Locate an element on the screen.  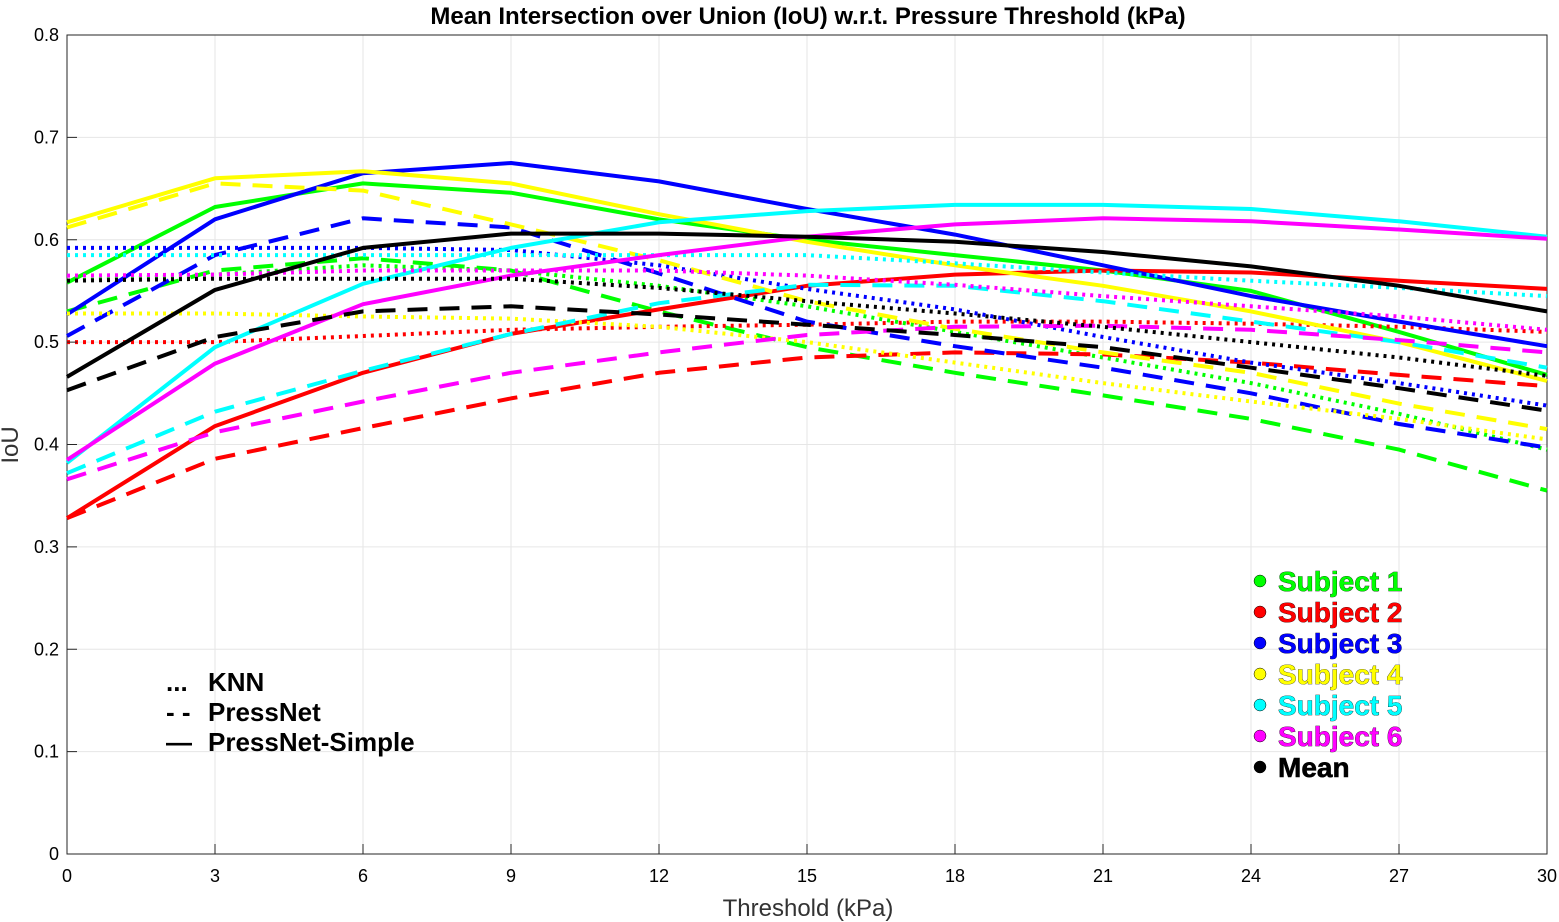
x-tick-label: 12 is located at coordinates (659, 876).